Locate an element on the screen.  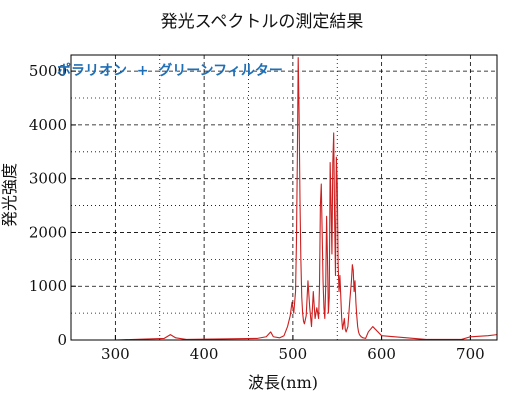
y-tick-label: 3000 is located at coordinates (48, 179).